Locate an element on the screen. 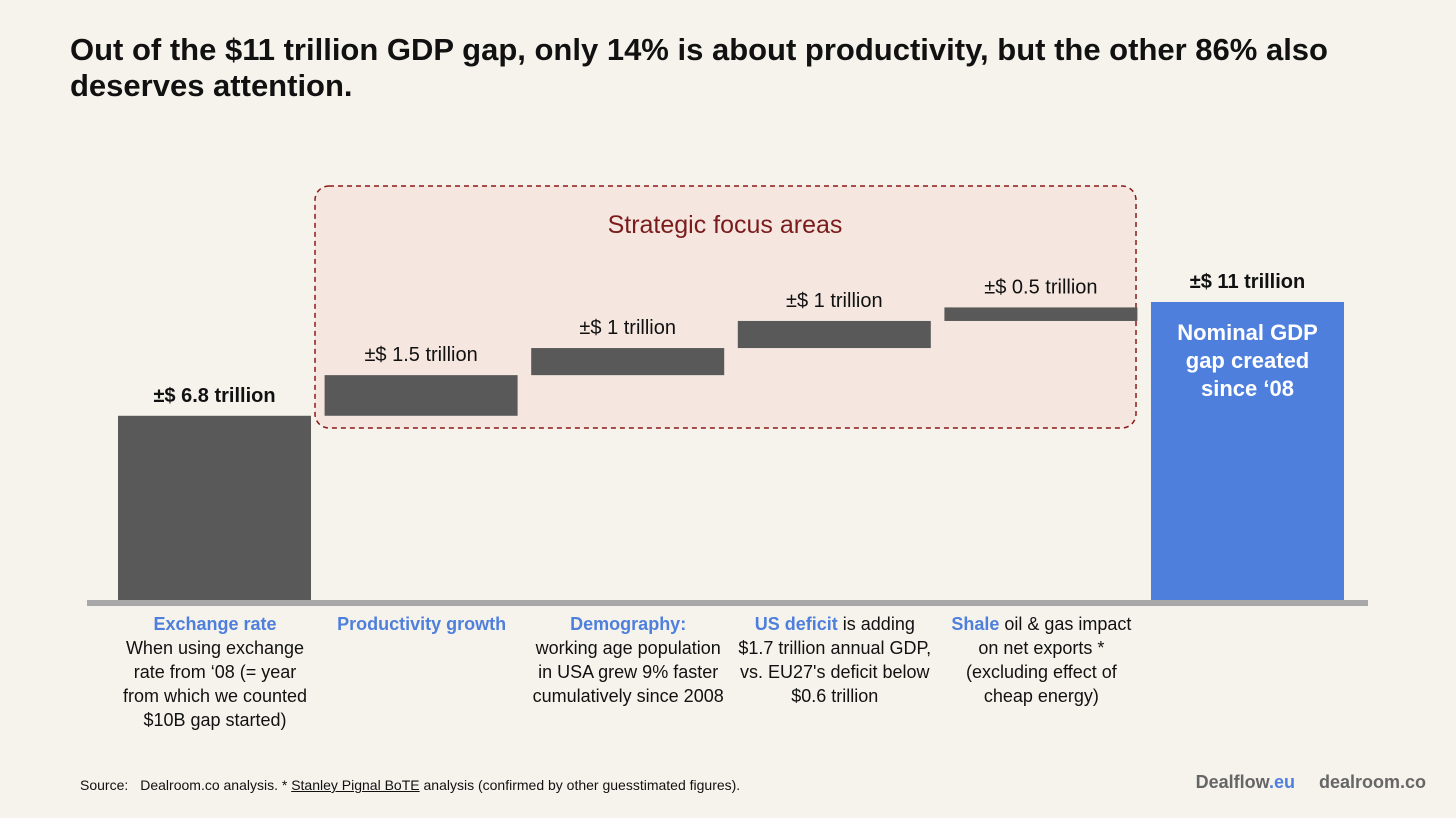 The width and height of the screenshot is (1456, 818). value-label-3: ±$ 1 trillion is located at coordinates (627, 328).